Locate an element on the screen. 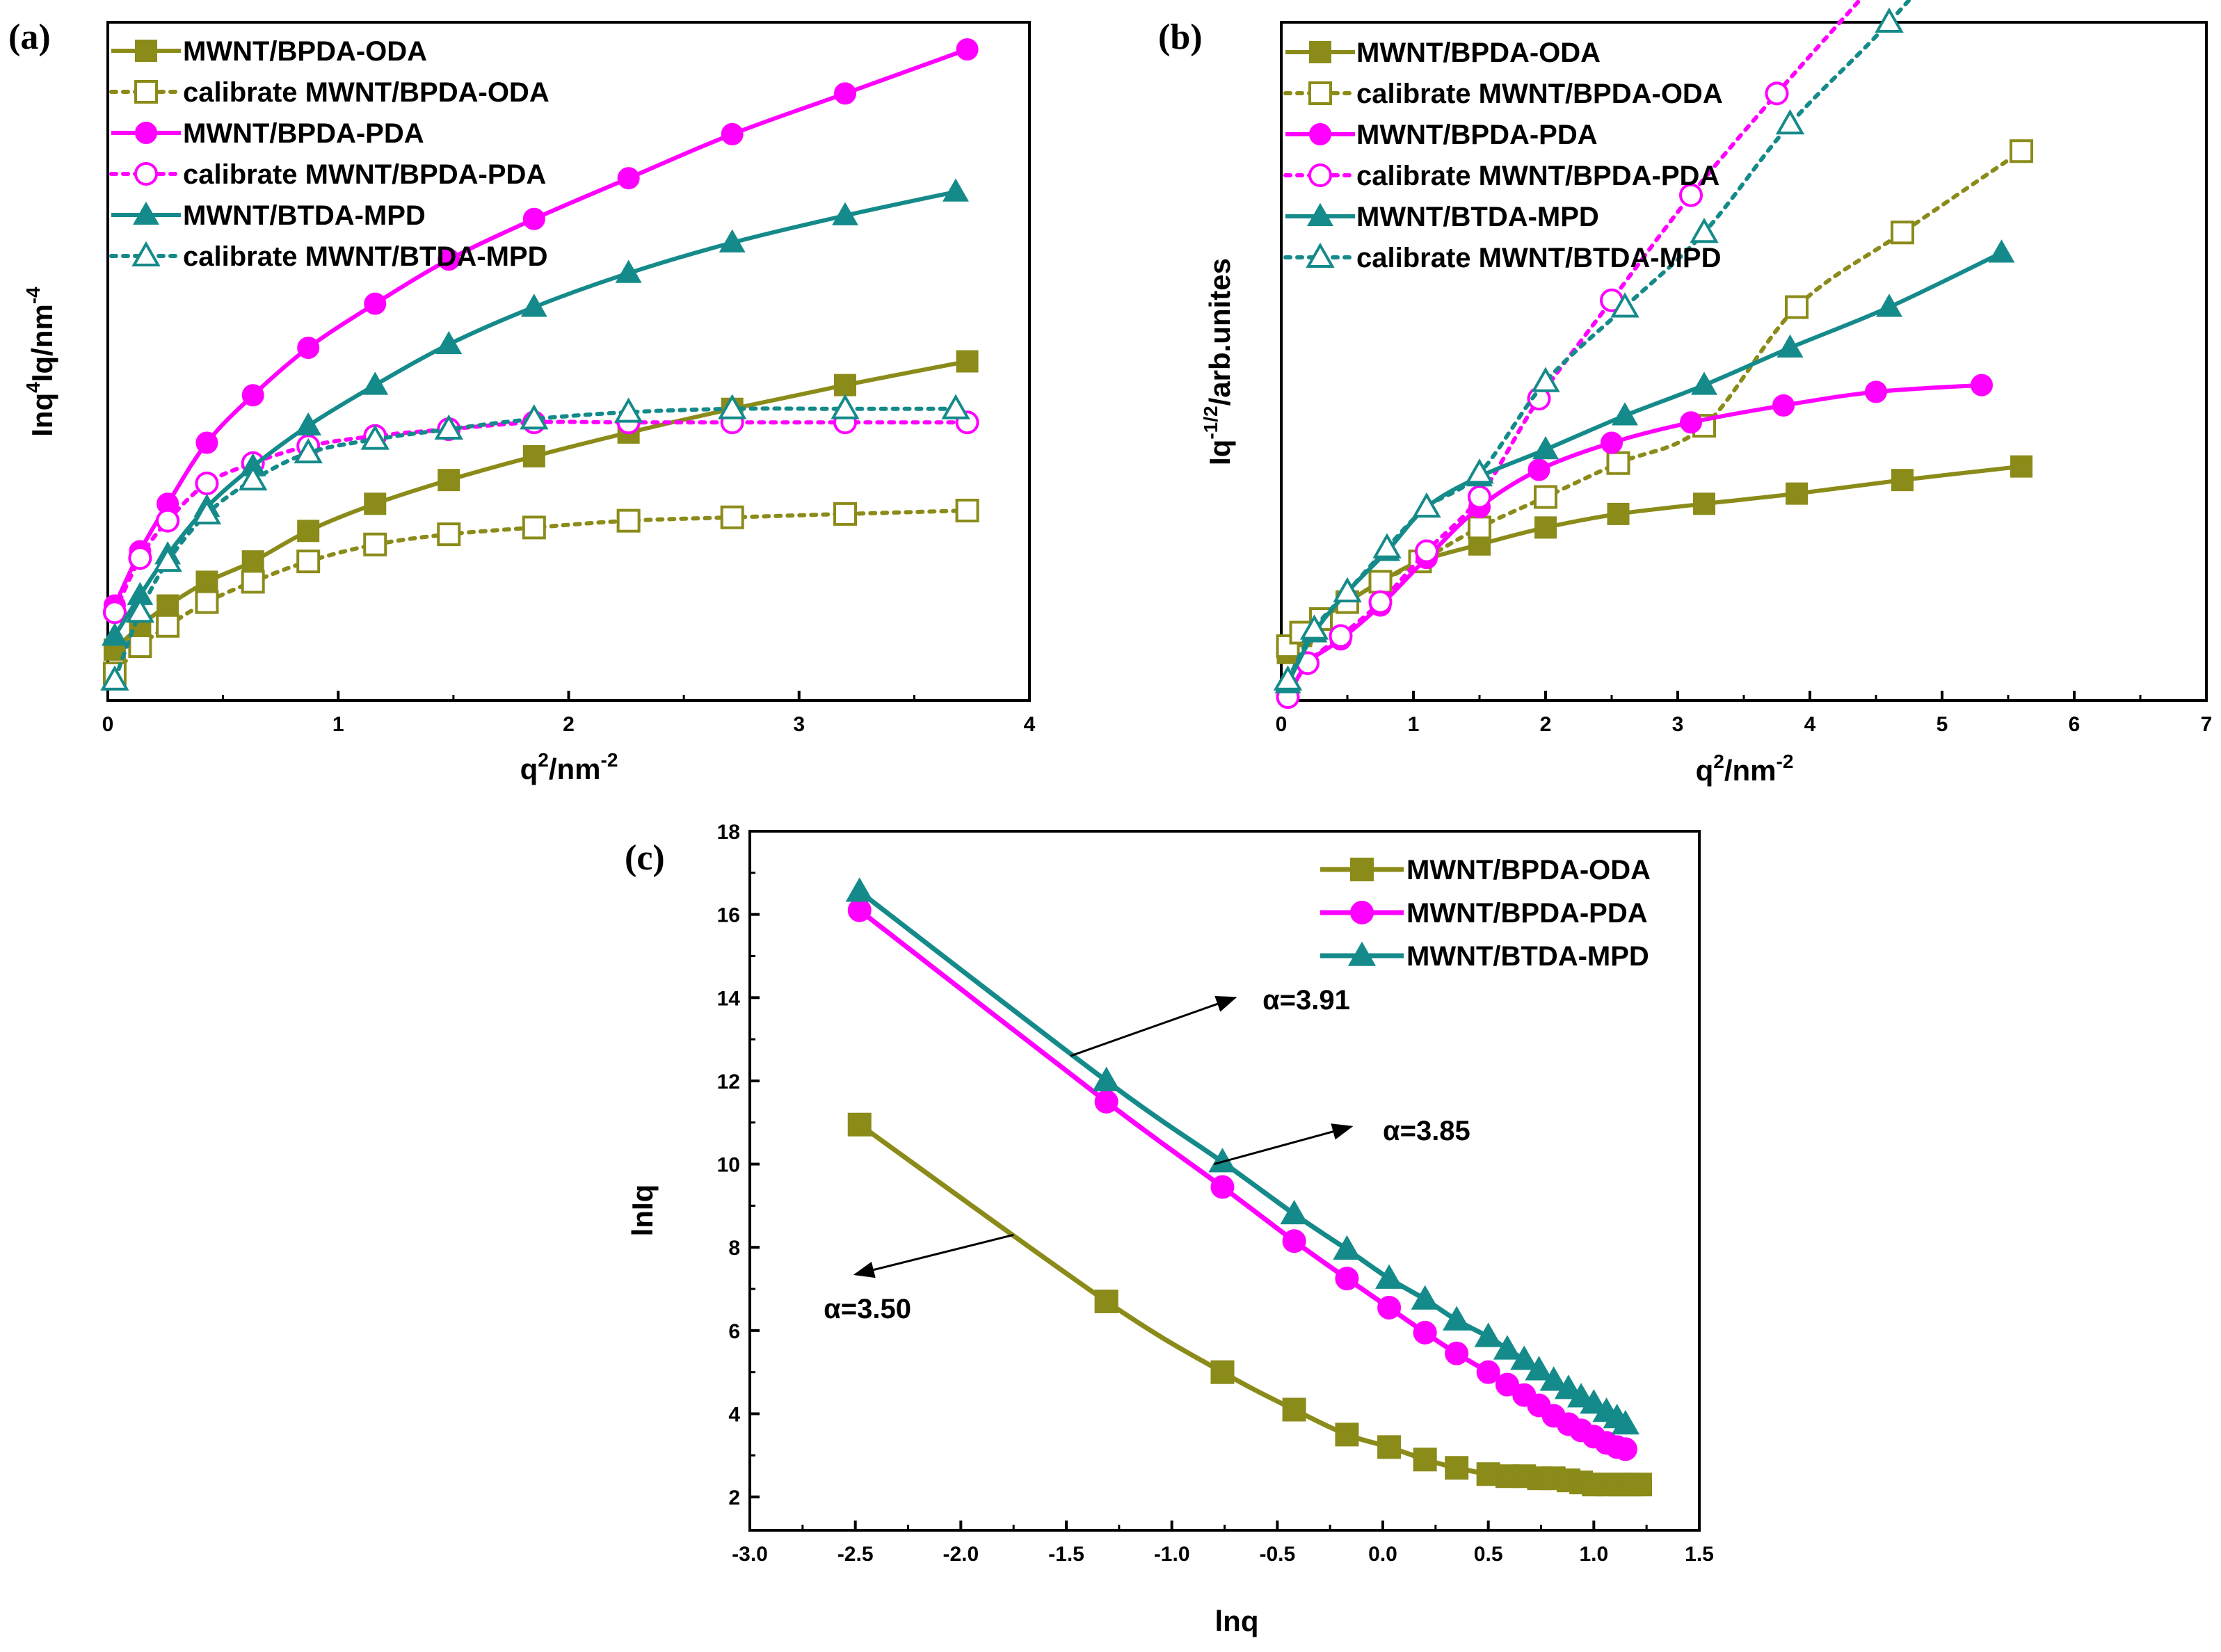 The width and height of the screenshot is (2221, 1652). legend-item: MWNT/BPDA-PDA is located at coordinates (1484, 914).